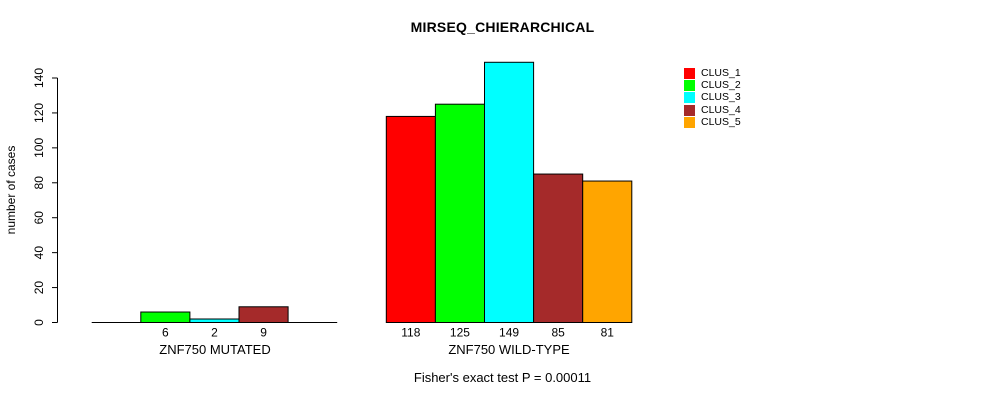 The height and width of the screenshot is (400, 990). Describe the element at coordinates (39, 218) in the screenshot. I see `y-axis-tick-label: 60` at that location.